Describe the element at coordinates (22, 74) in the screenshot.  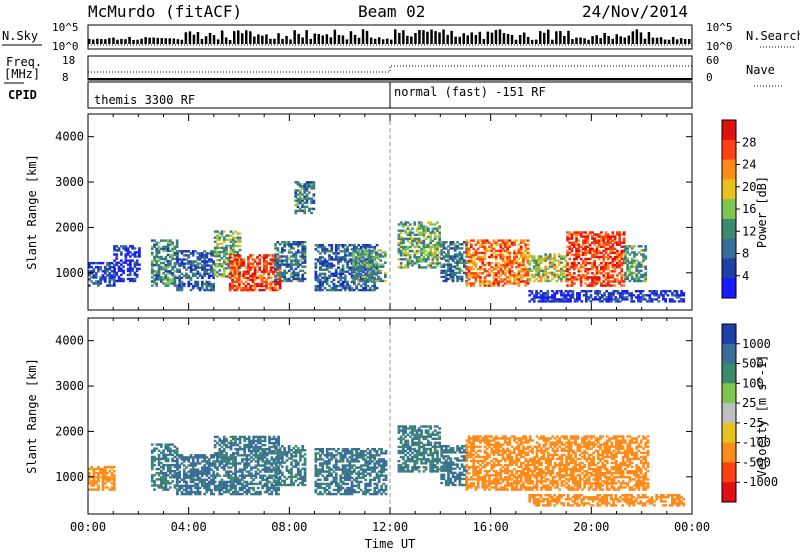
I see `freq-unit-label: [MHz]` at that location.